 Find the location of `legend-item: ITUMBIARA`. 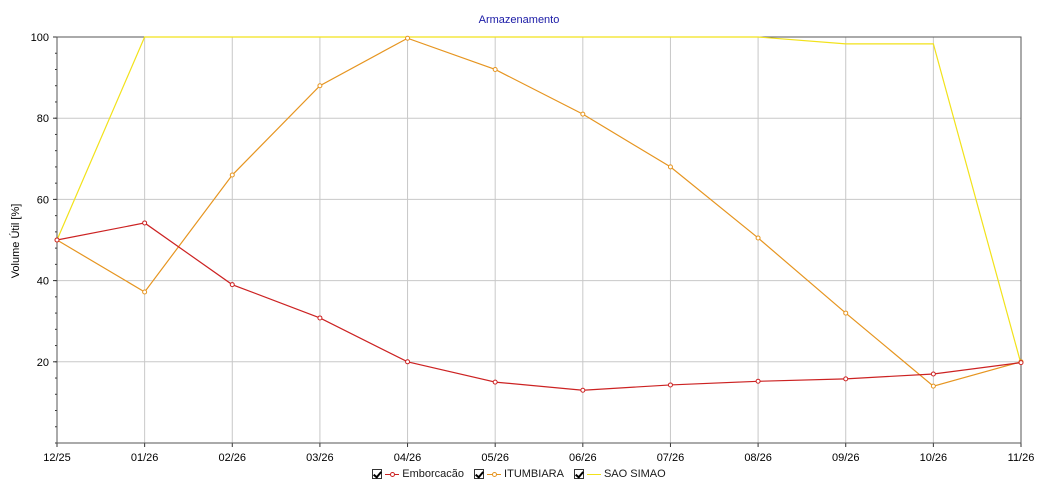

legend-item: ITUMBIARA is located at coordinates (519, 474).